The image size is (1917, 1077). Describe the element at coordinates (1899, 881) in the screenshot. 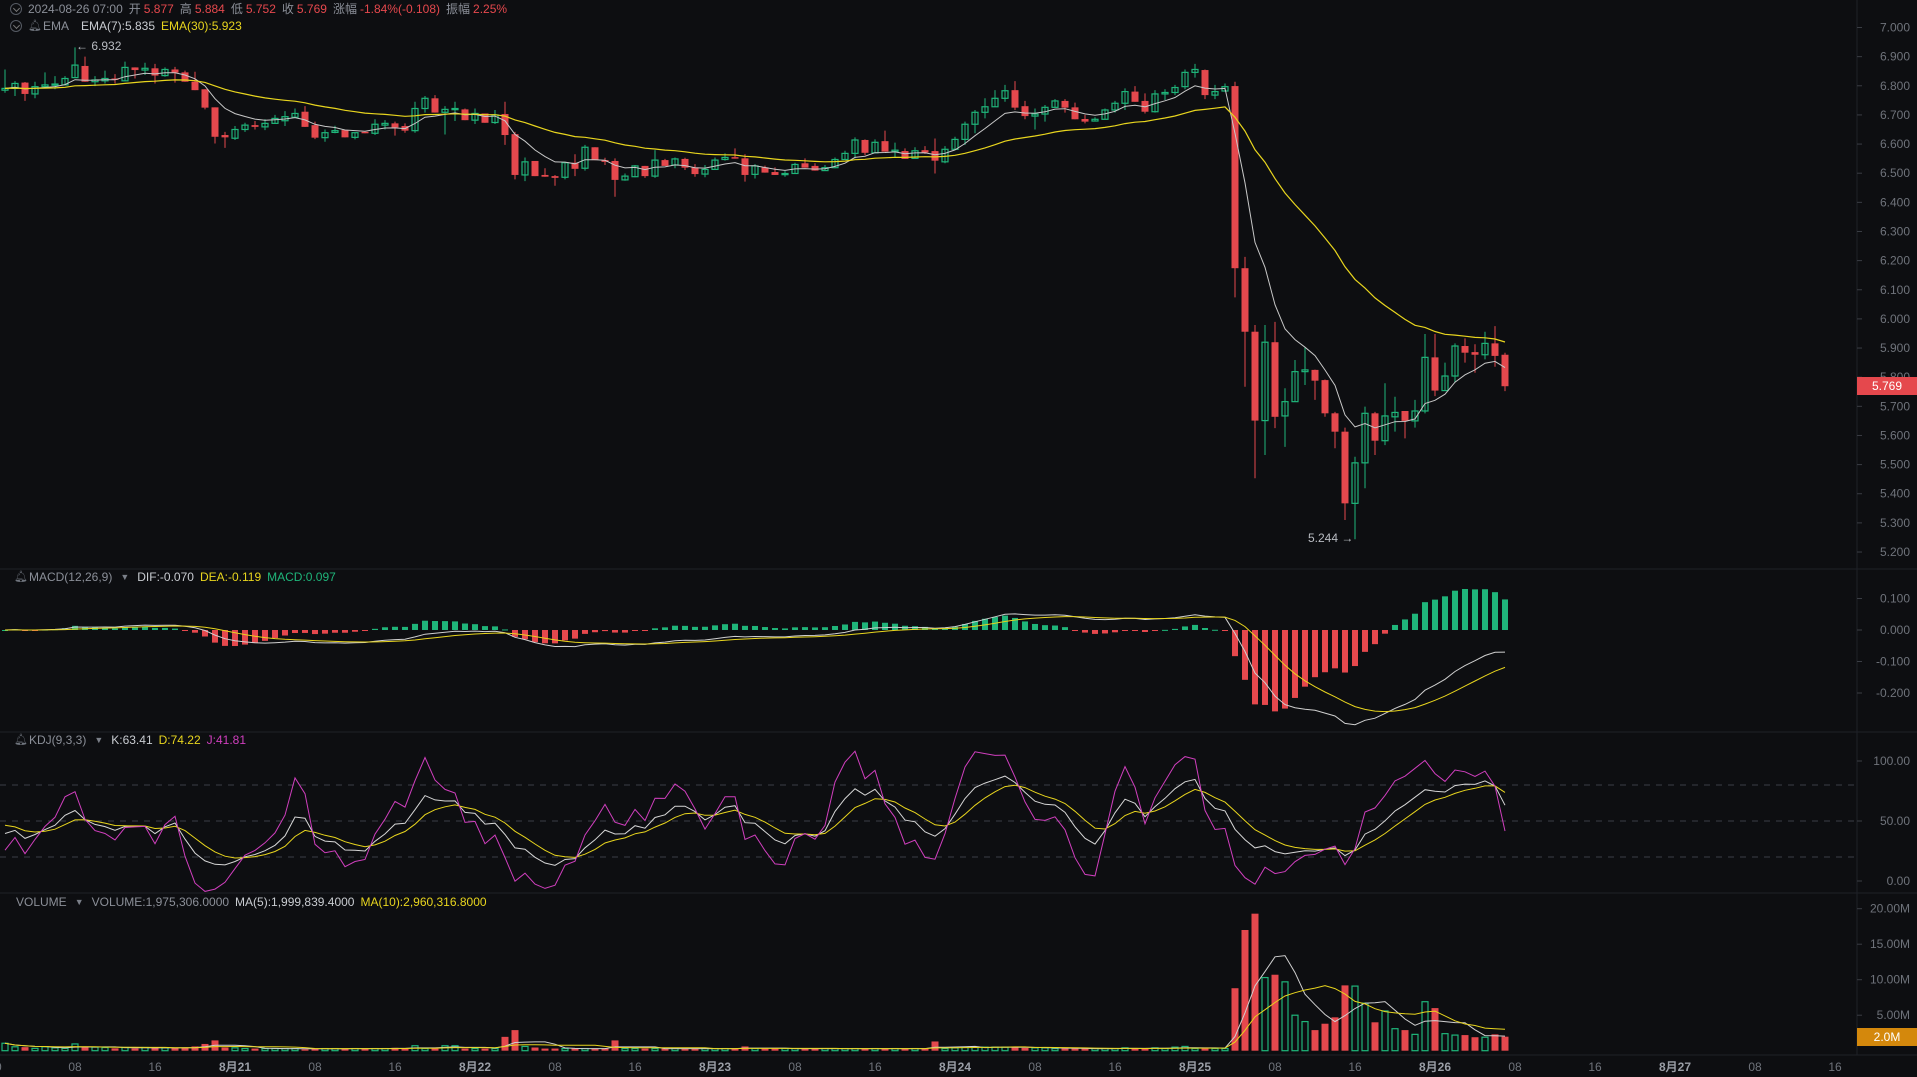

I see `kdj-axis-label: 0.00` at that location.